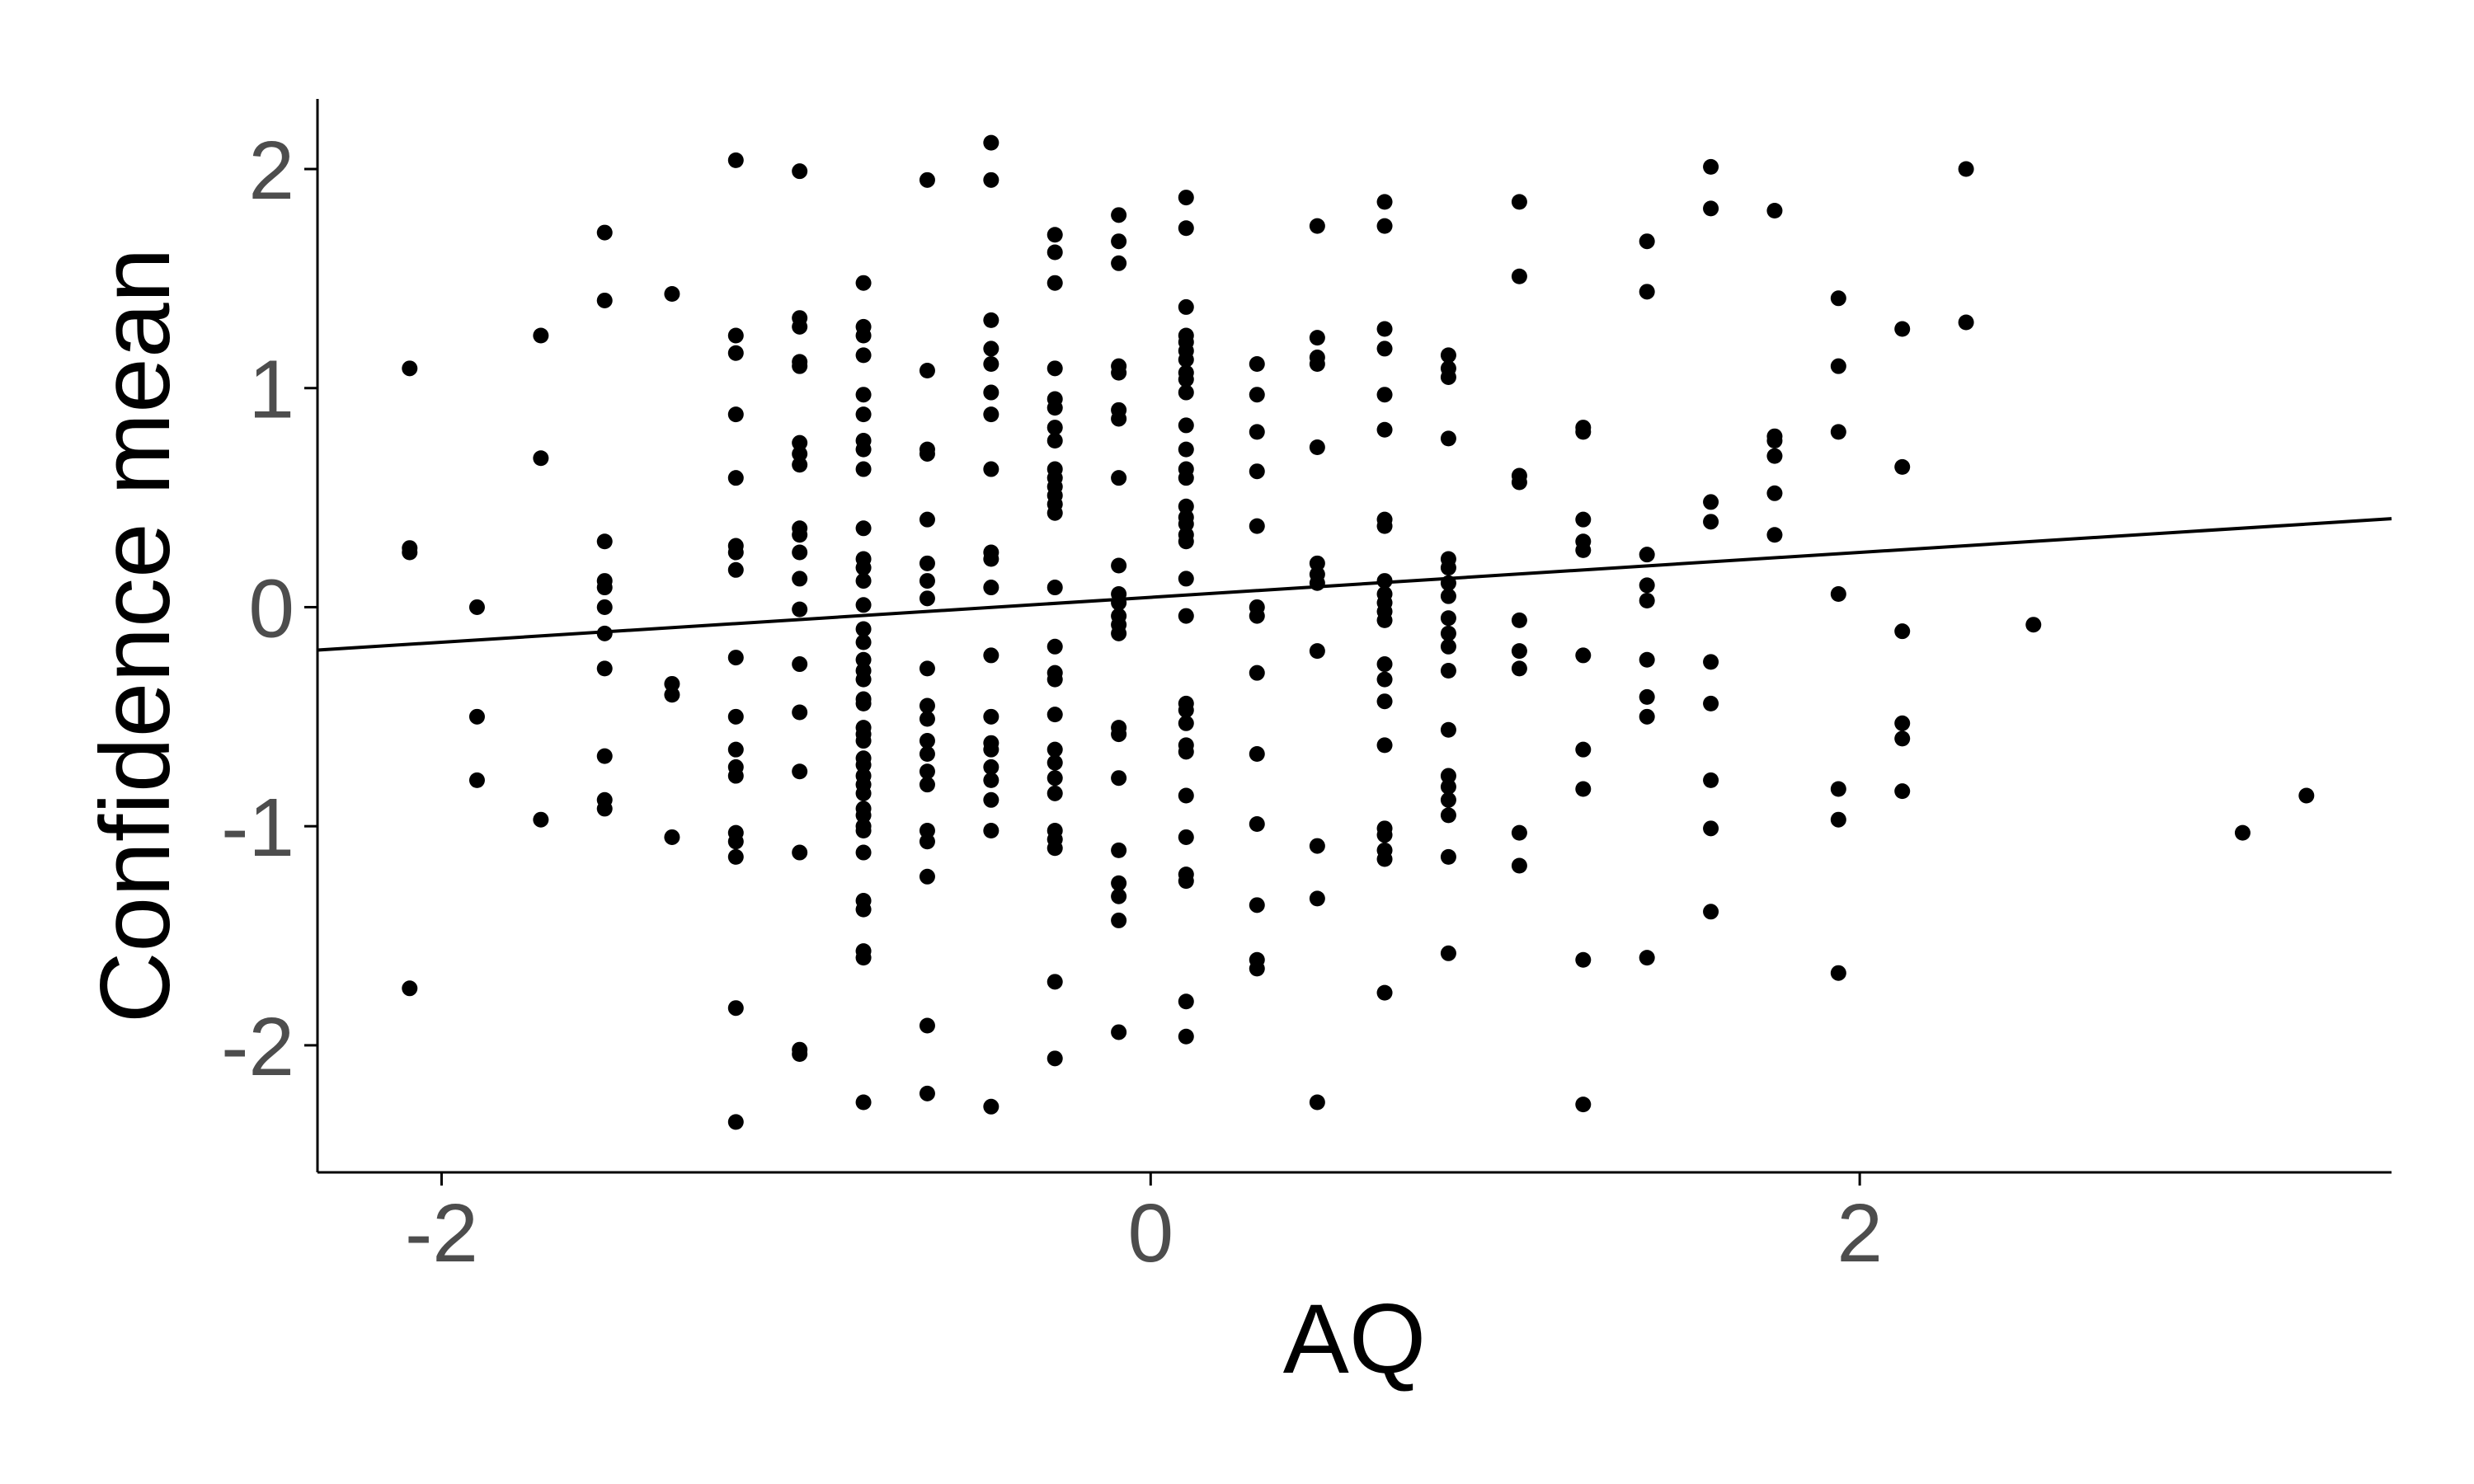  I want to click on y-axis-title: Confidence mean, so click(135, 636).